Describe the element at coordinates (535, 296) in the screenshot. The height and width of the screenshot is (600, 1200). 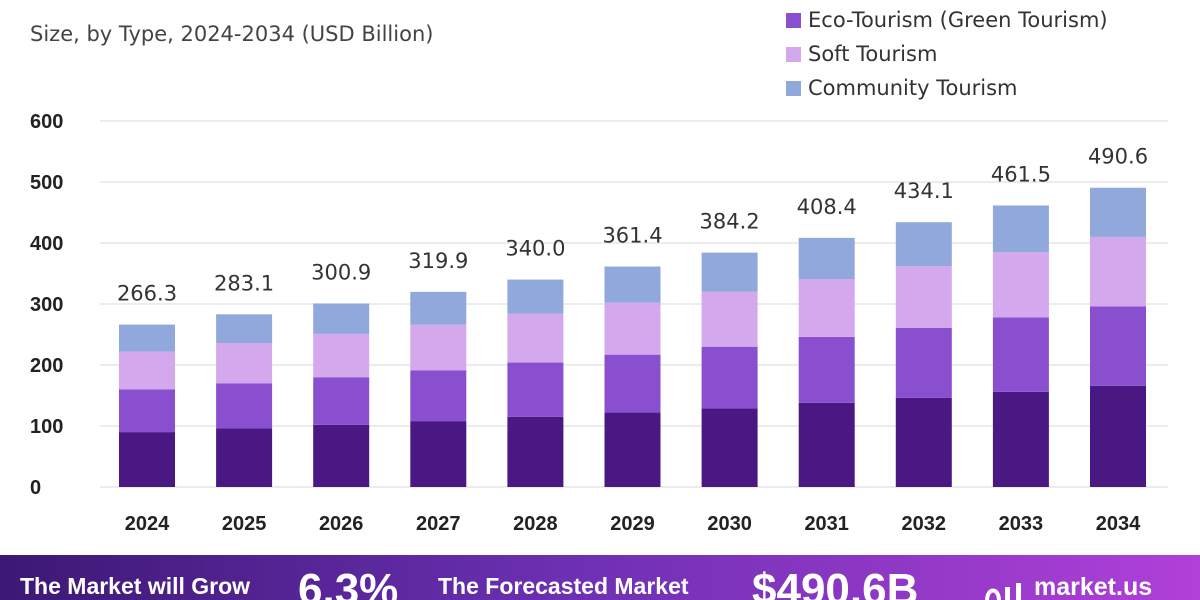
I see `bar-segment-2028-s3` at that location.